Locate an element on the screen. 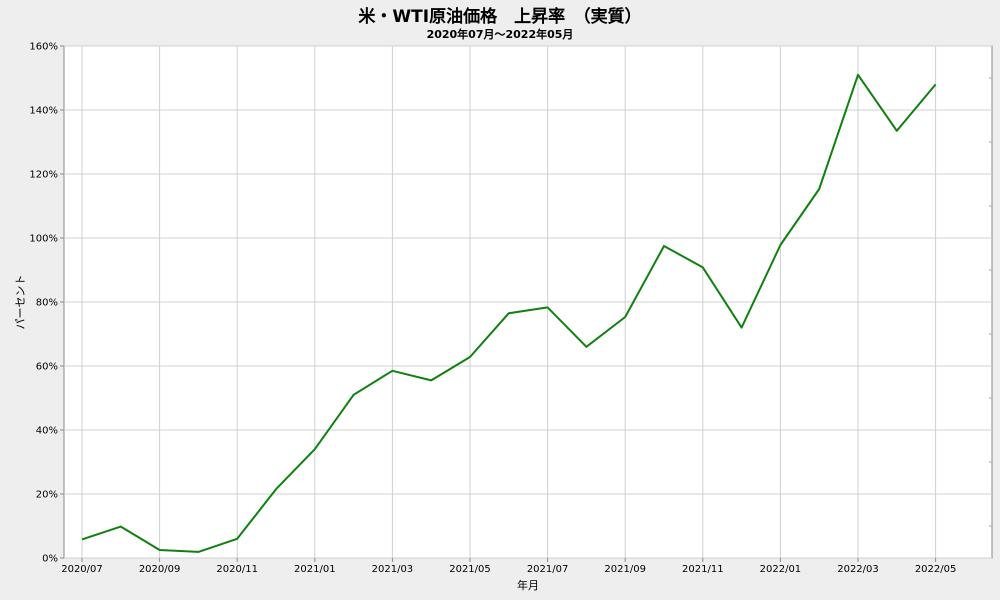 The width and height of the screenshot is (1000, 600). x-tick-label: 2021/05 is located at coordinates (470, 569).